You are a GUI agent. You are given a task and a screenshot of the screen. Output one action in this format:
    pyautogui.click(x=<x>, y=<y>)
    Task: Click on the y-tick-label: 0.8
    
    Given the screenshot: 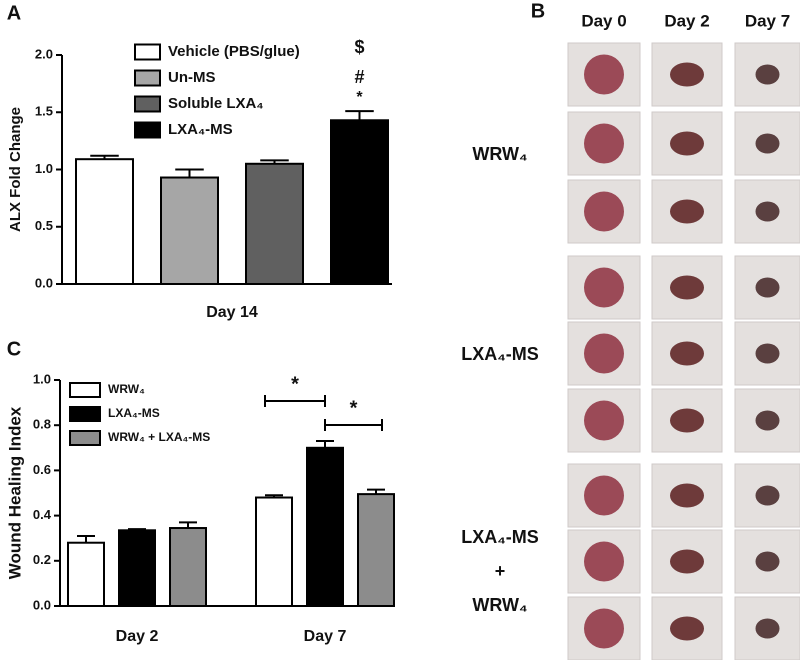 What is the action you would take?
    pyautogui.click(x=42, y=424)
    